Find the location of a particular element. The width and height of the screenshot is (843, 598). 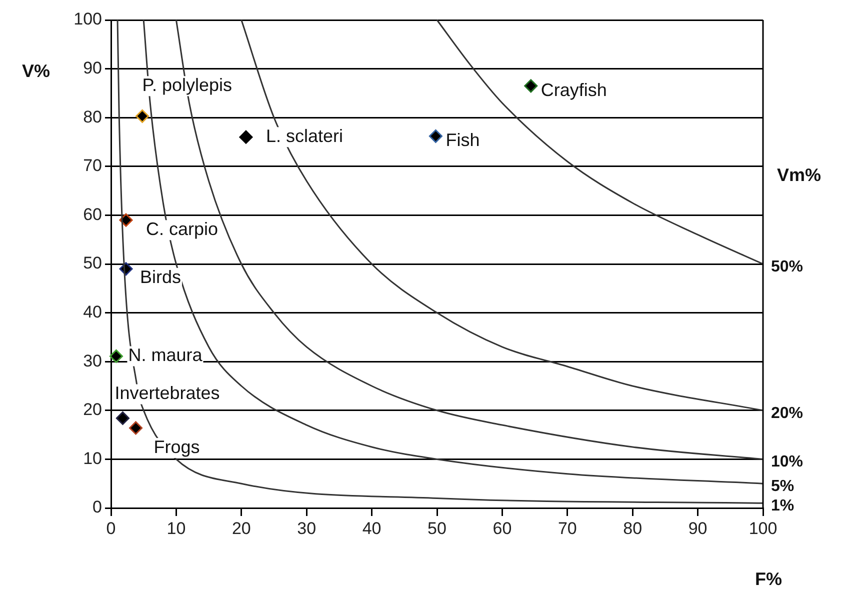

x-tick-label: 40 is located at coordinates (372, 528).